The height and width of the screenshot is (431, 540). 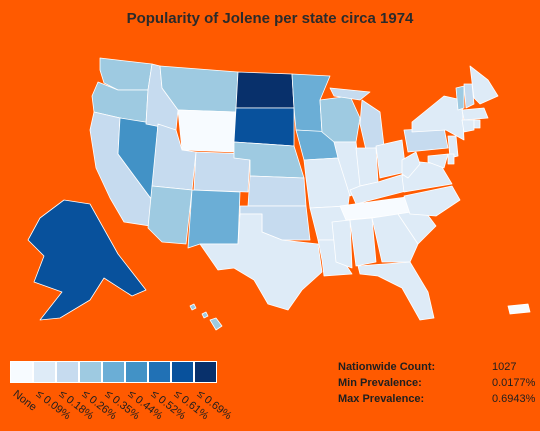 What do you see at coordinates (469, 96) in the screenshot?
I see `state-nh` at bounding box center [469, 96].